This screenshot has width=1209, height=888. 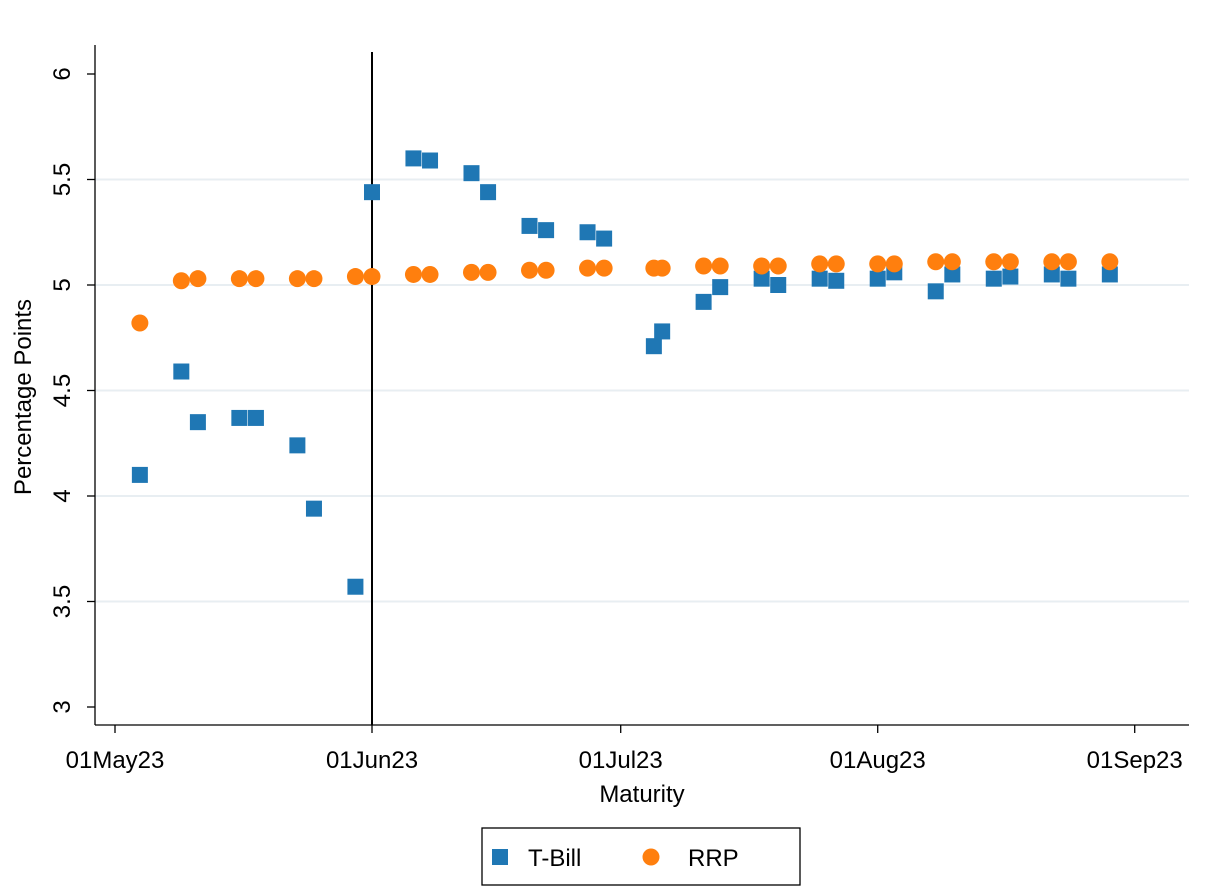 I want to click on series-rrp, so click(x=625, y=292).